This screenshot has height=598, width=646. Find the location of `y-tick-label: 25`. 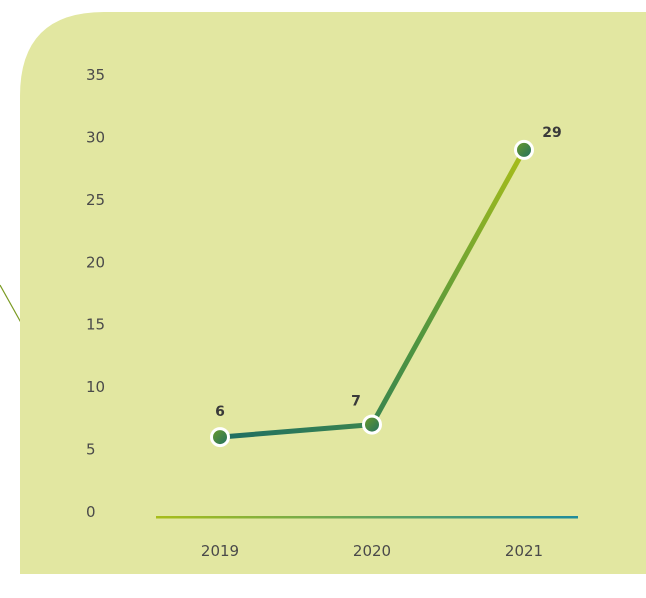

y-tick-label: 25 is located at coordinates (95, 200).